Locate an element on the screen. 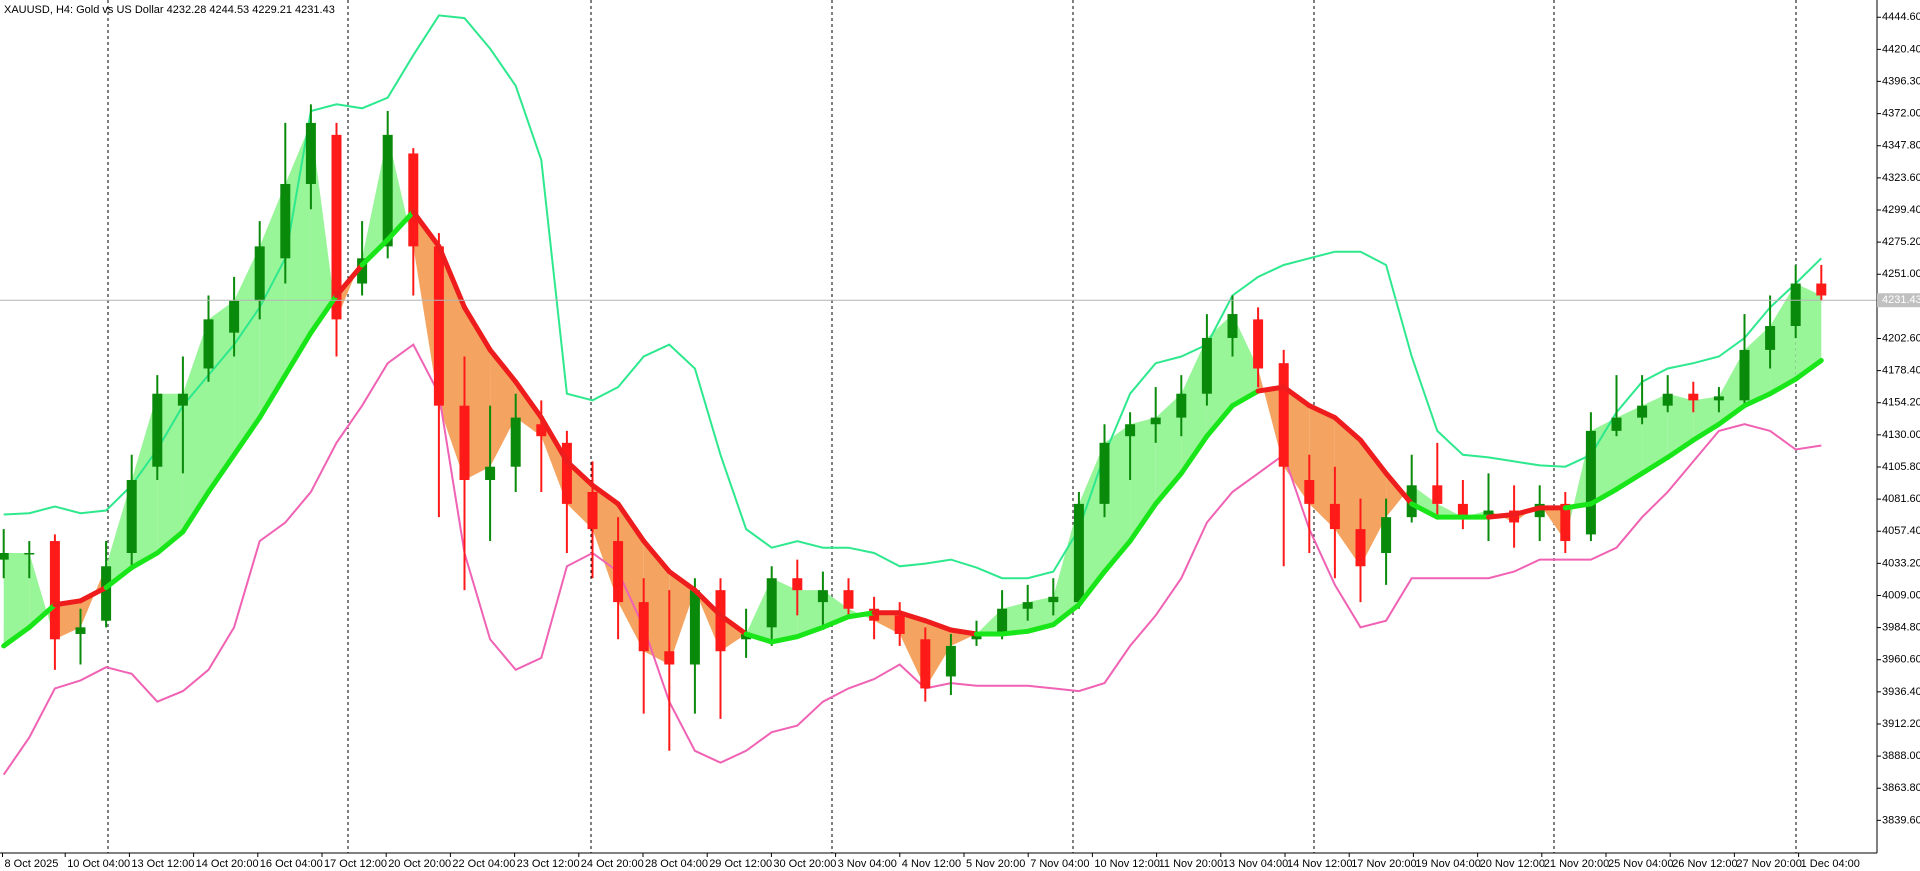  y-tick-label: 4323.60 is located at coordinates (1901, 178).